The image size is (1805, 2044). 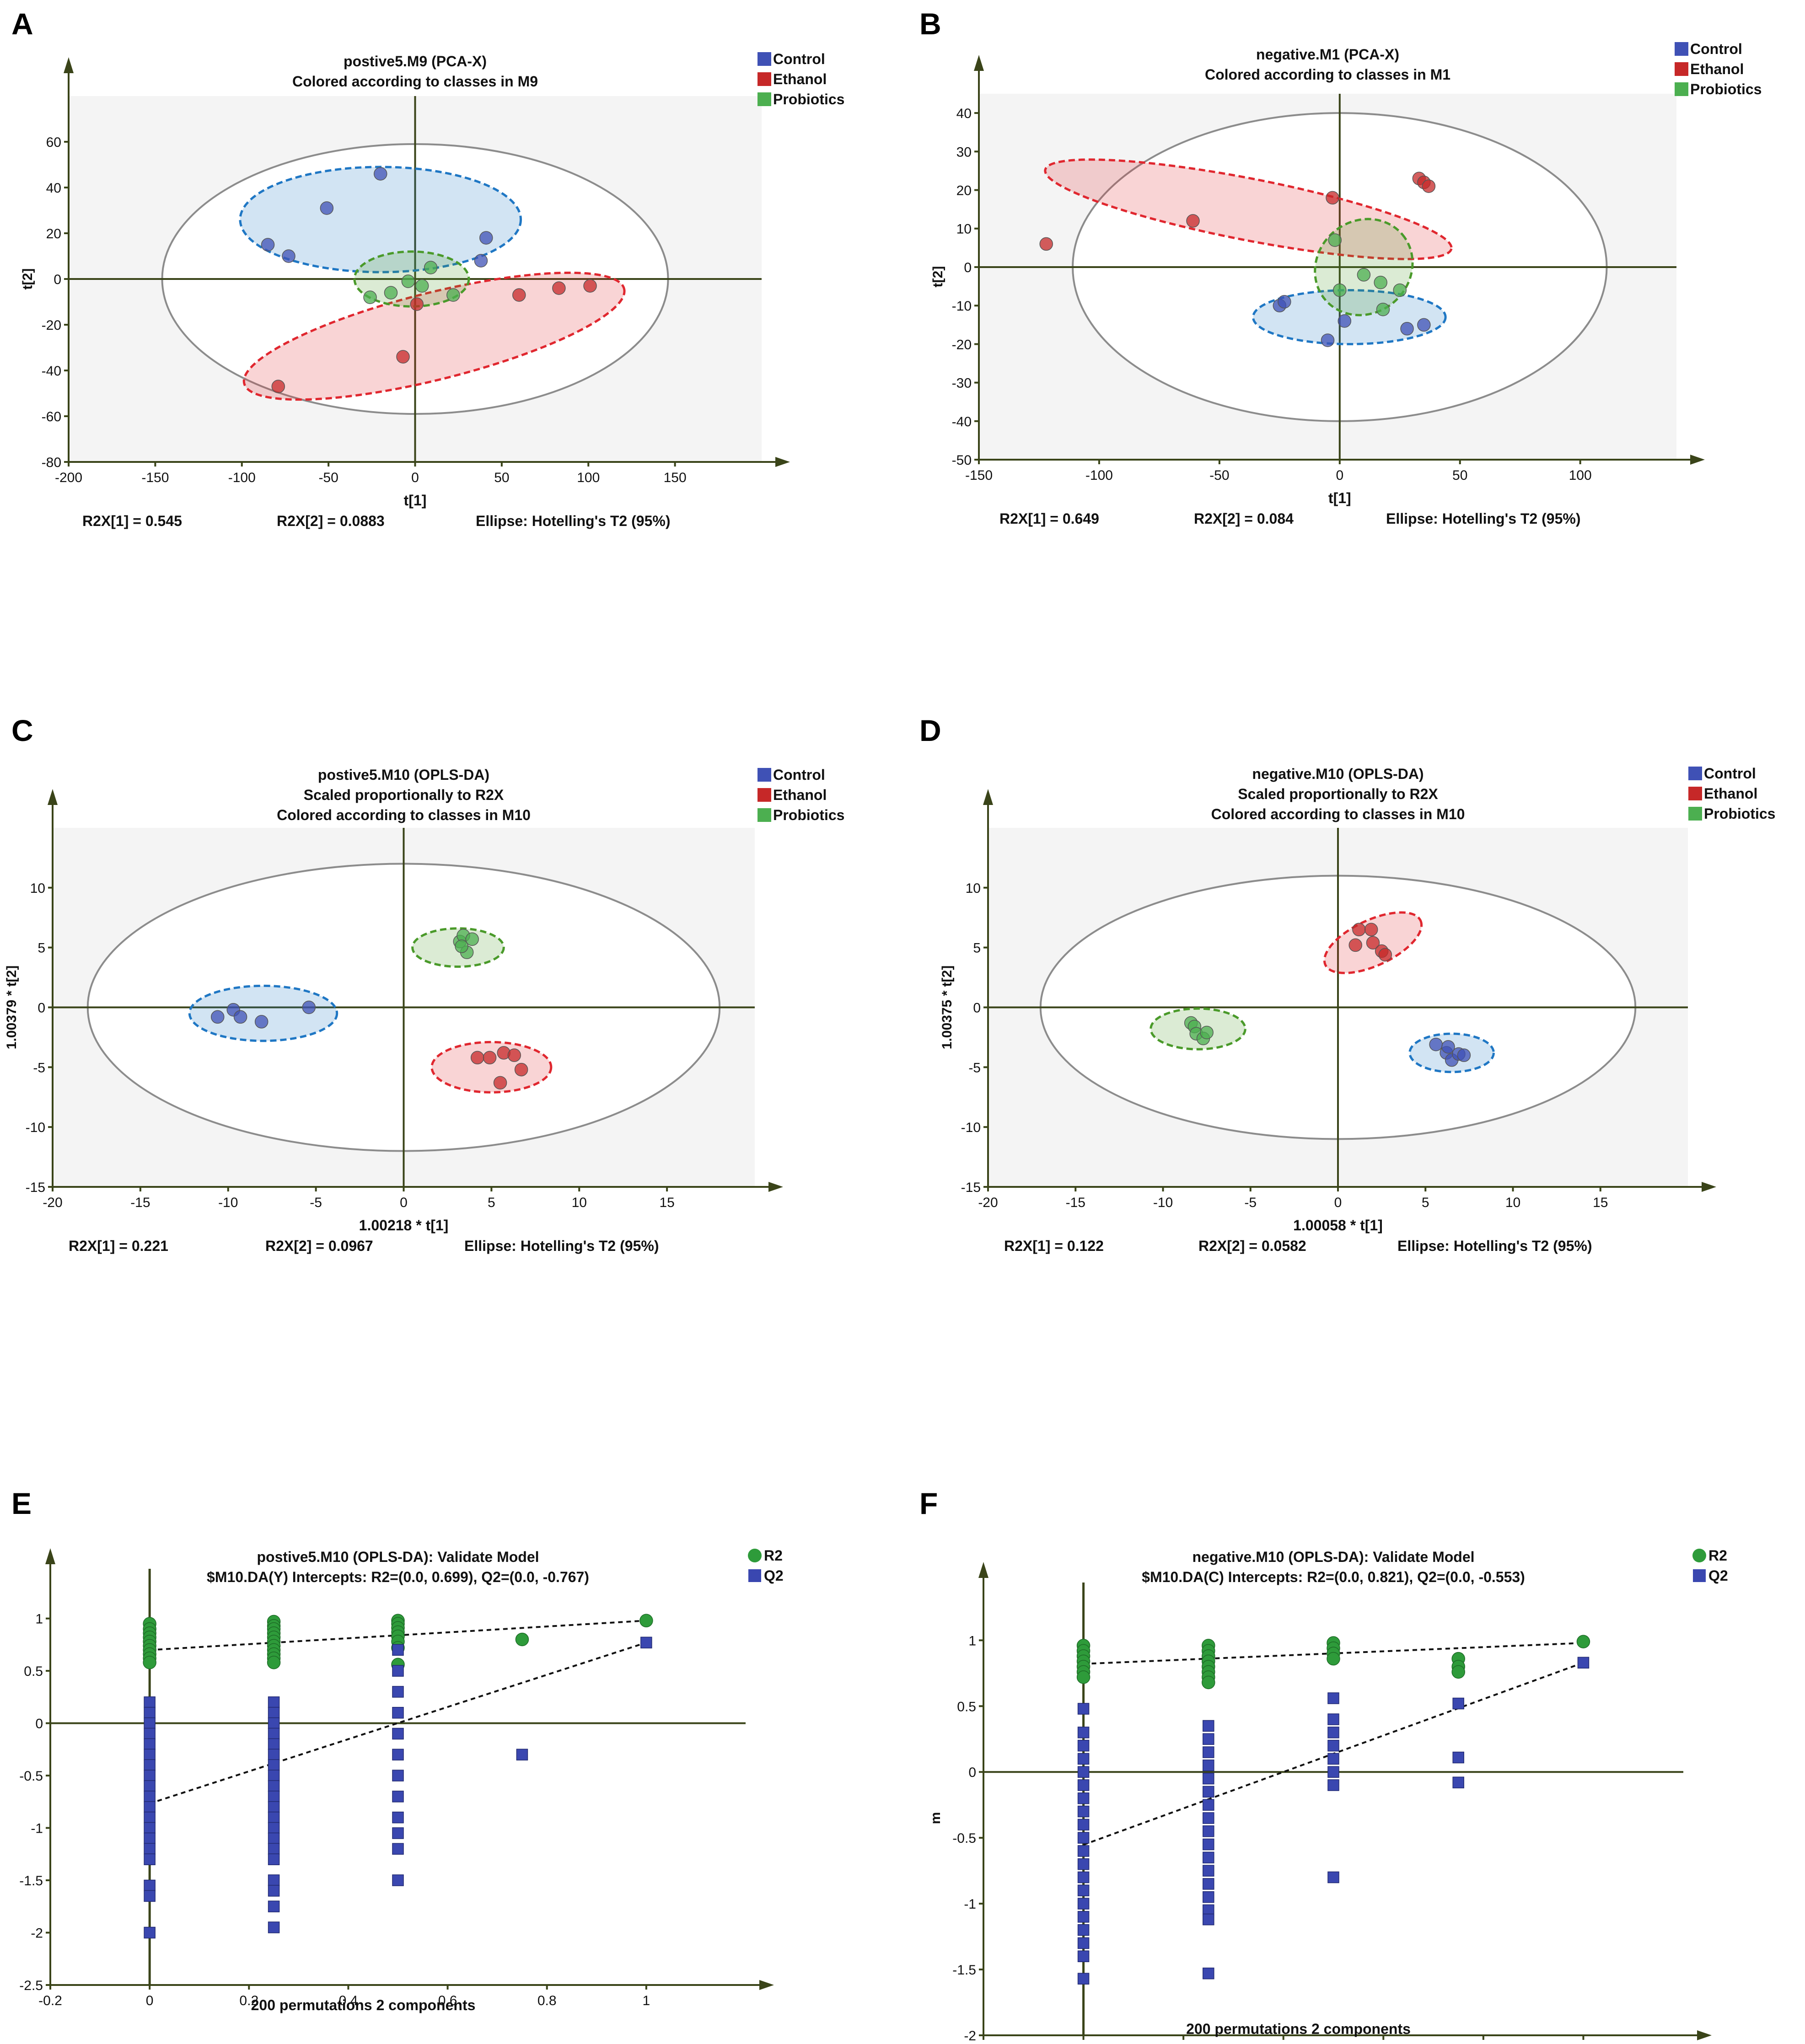 I want to click on y-tick-label: 60, so click(x=53, y=142).